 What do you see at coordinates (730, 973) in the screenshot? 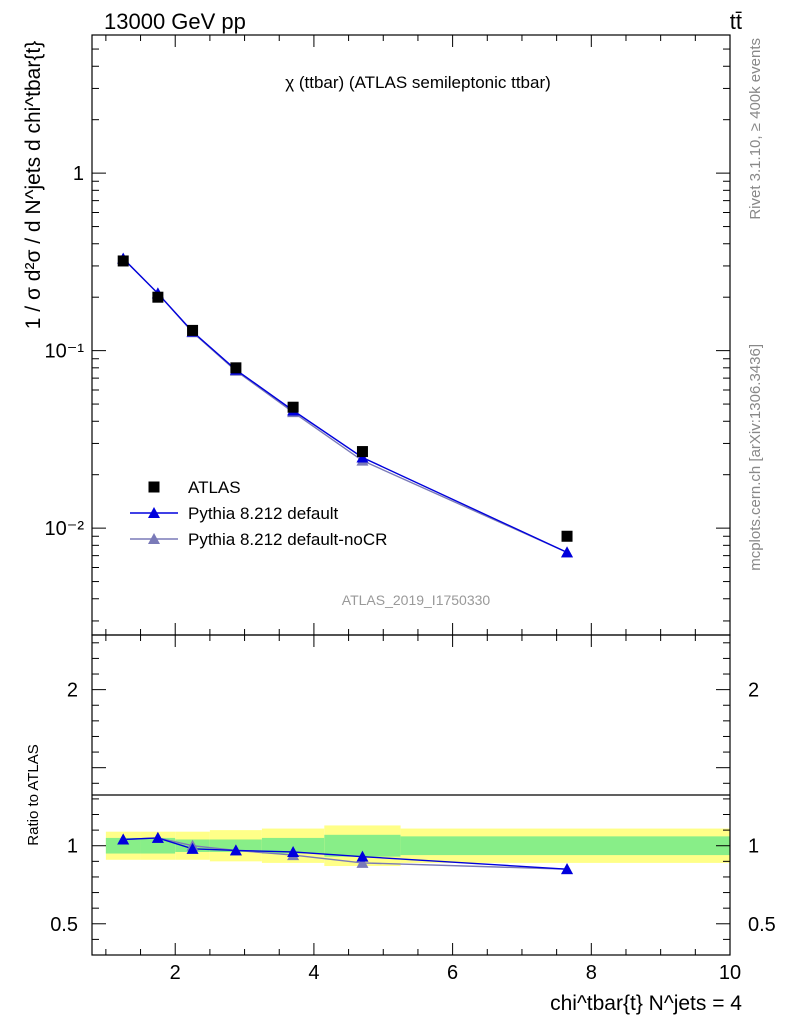
I see `x-tick-label: 10` at bounding box center [730, 973].